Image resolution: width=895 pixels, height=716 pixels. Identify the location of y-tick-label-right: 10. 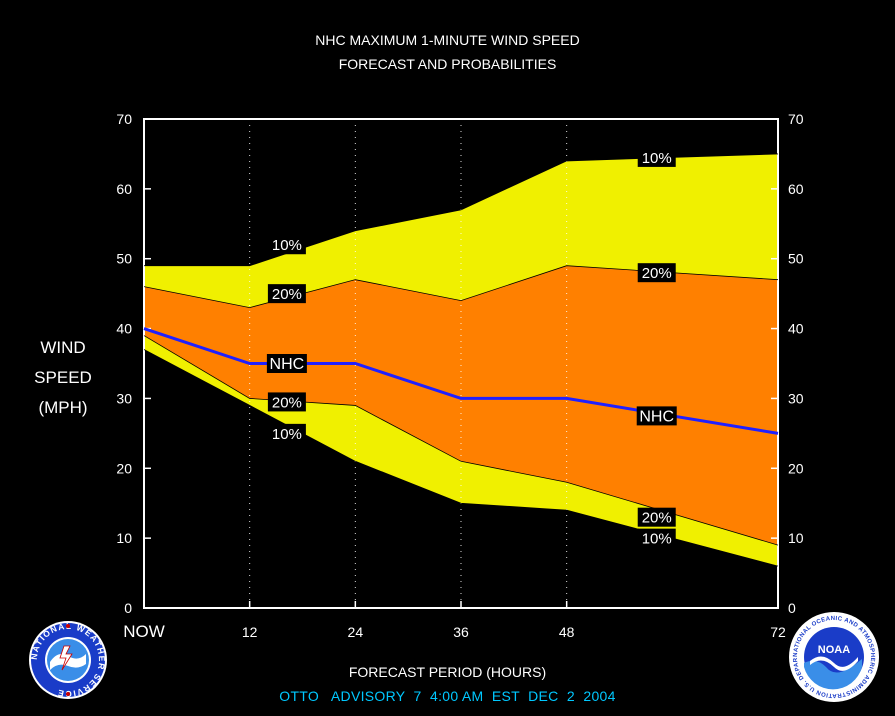
(796, 538).